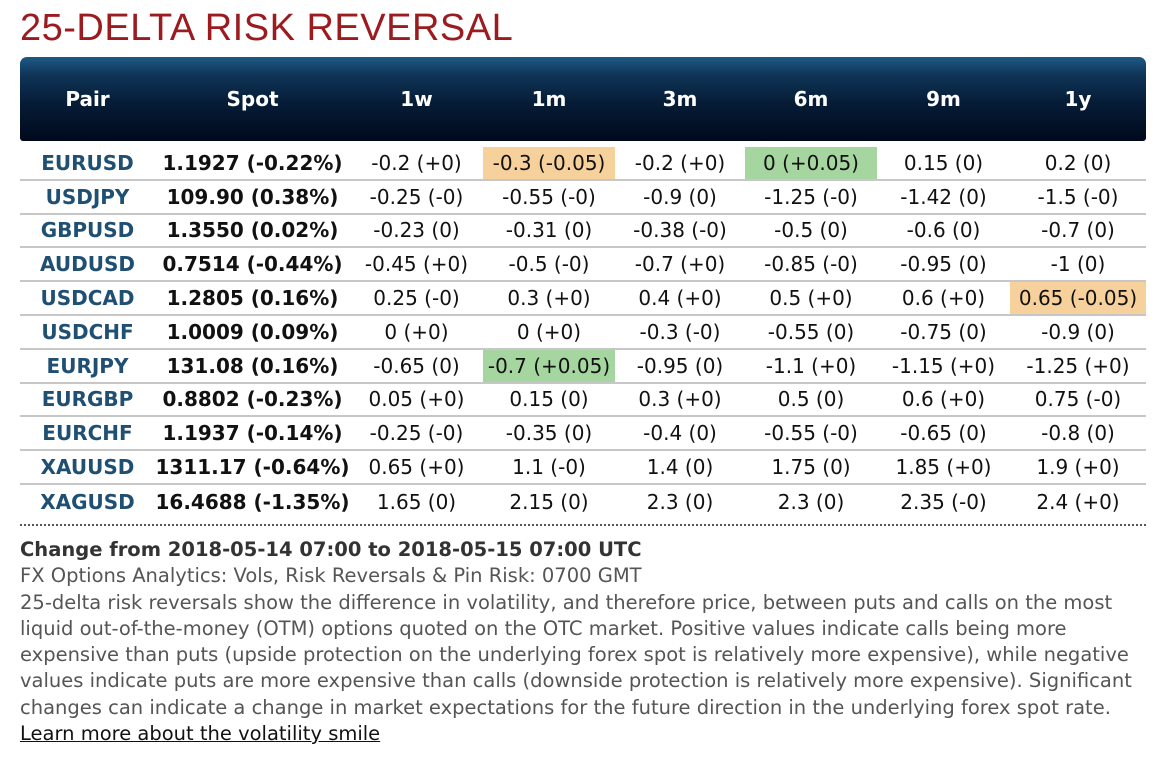 Image resolution: width=1174 pixels, height=769 pixels. Describe the element at coordinates (811, 163) in the screenshot. I see `value-cell-6m: 0 (+0.05)` at that location.